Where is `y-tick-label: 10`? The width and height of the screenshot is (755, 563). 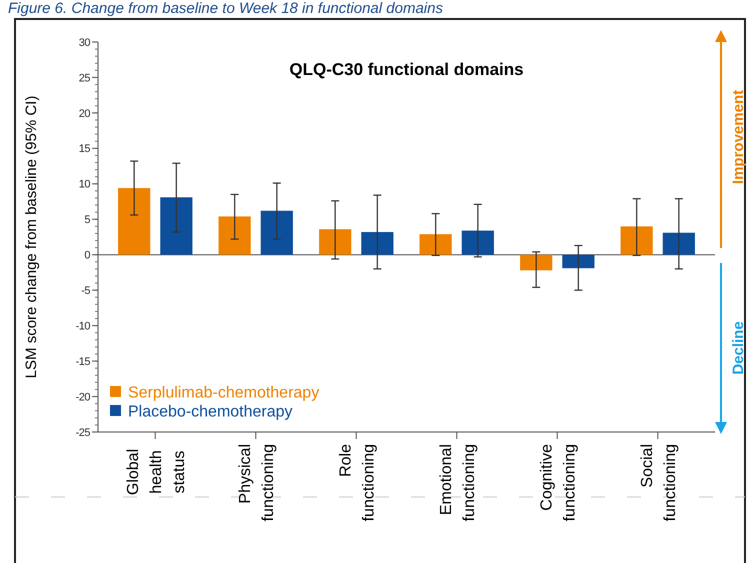 y-tick-label: 10 is located at coordinates (84, 184).